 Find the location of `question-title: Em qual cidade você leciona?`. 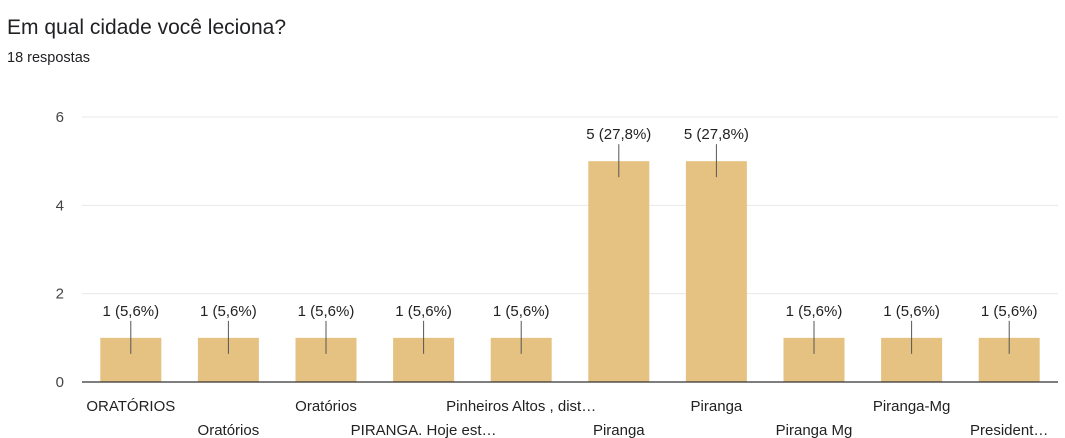

question-title: Em qual cidade você leciona? is located at coordinates (147, 27).